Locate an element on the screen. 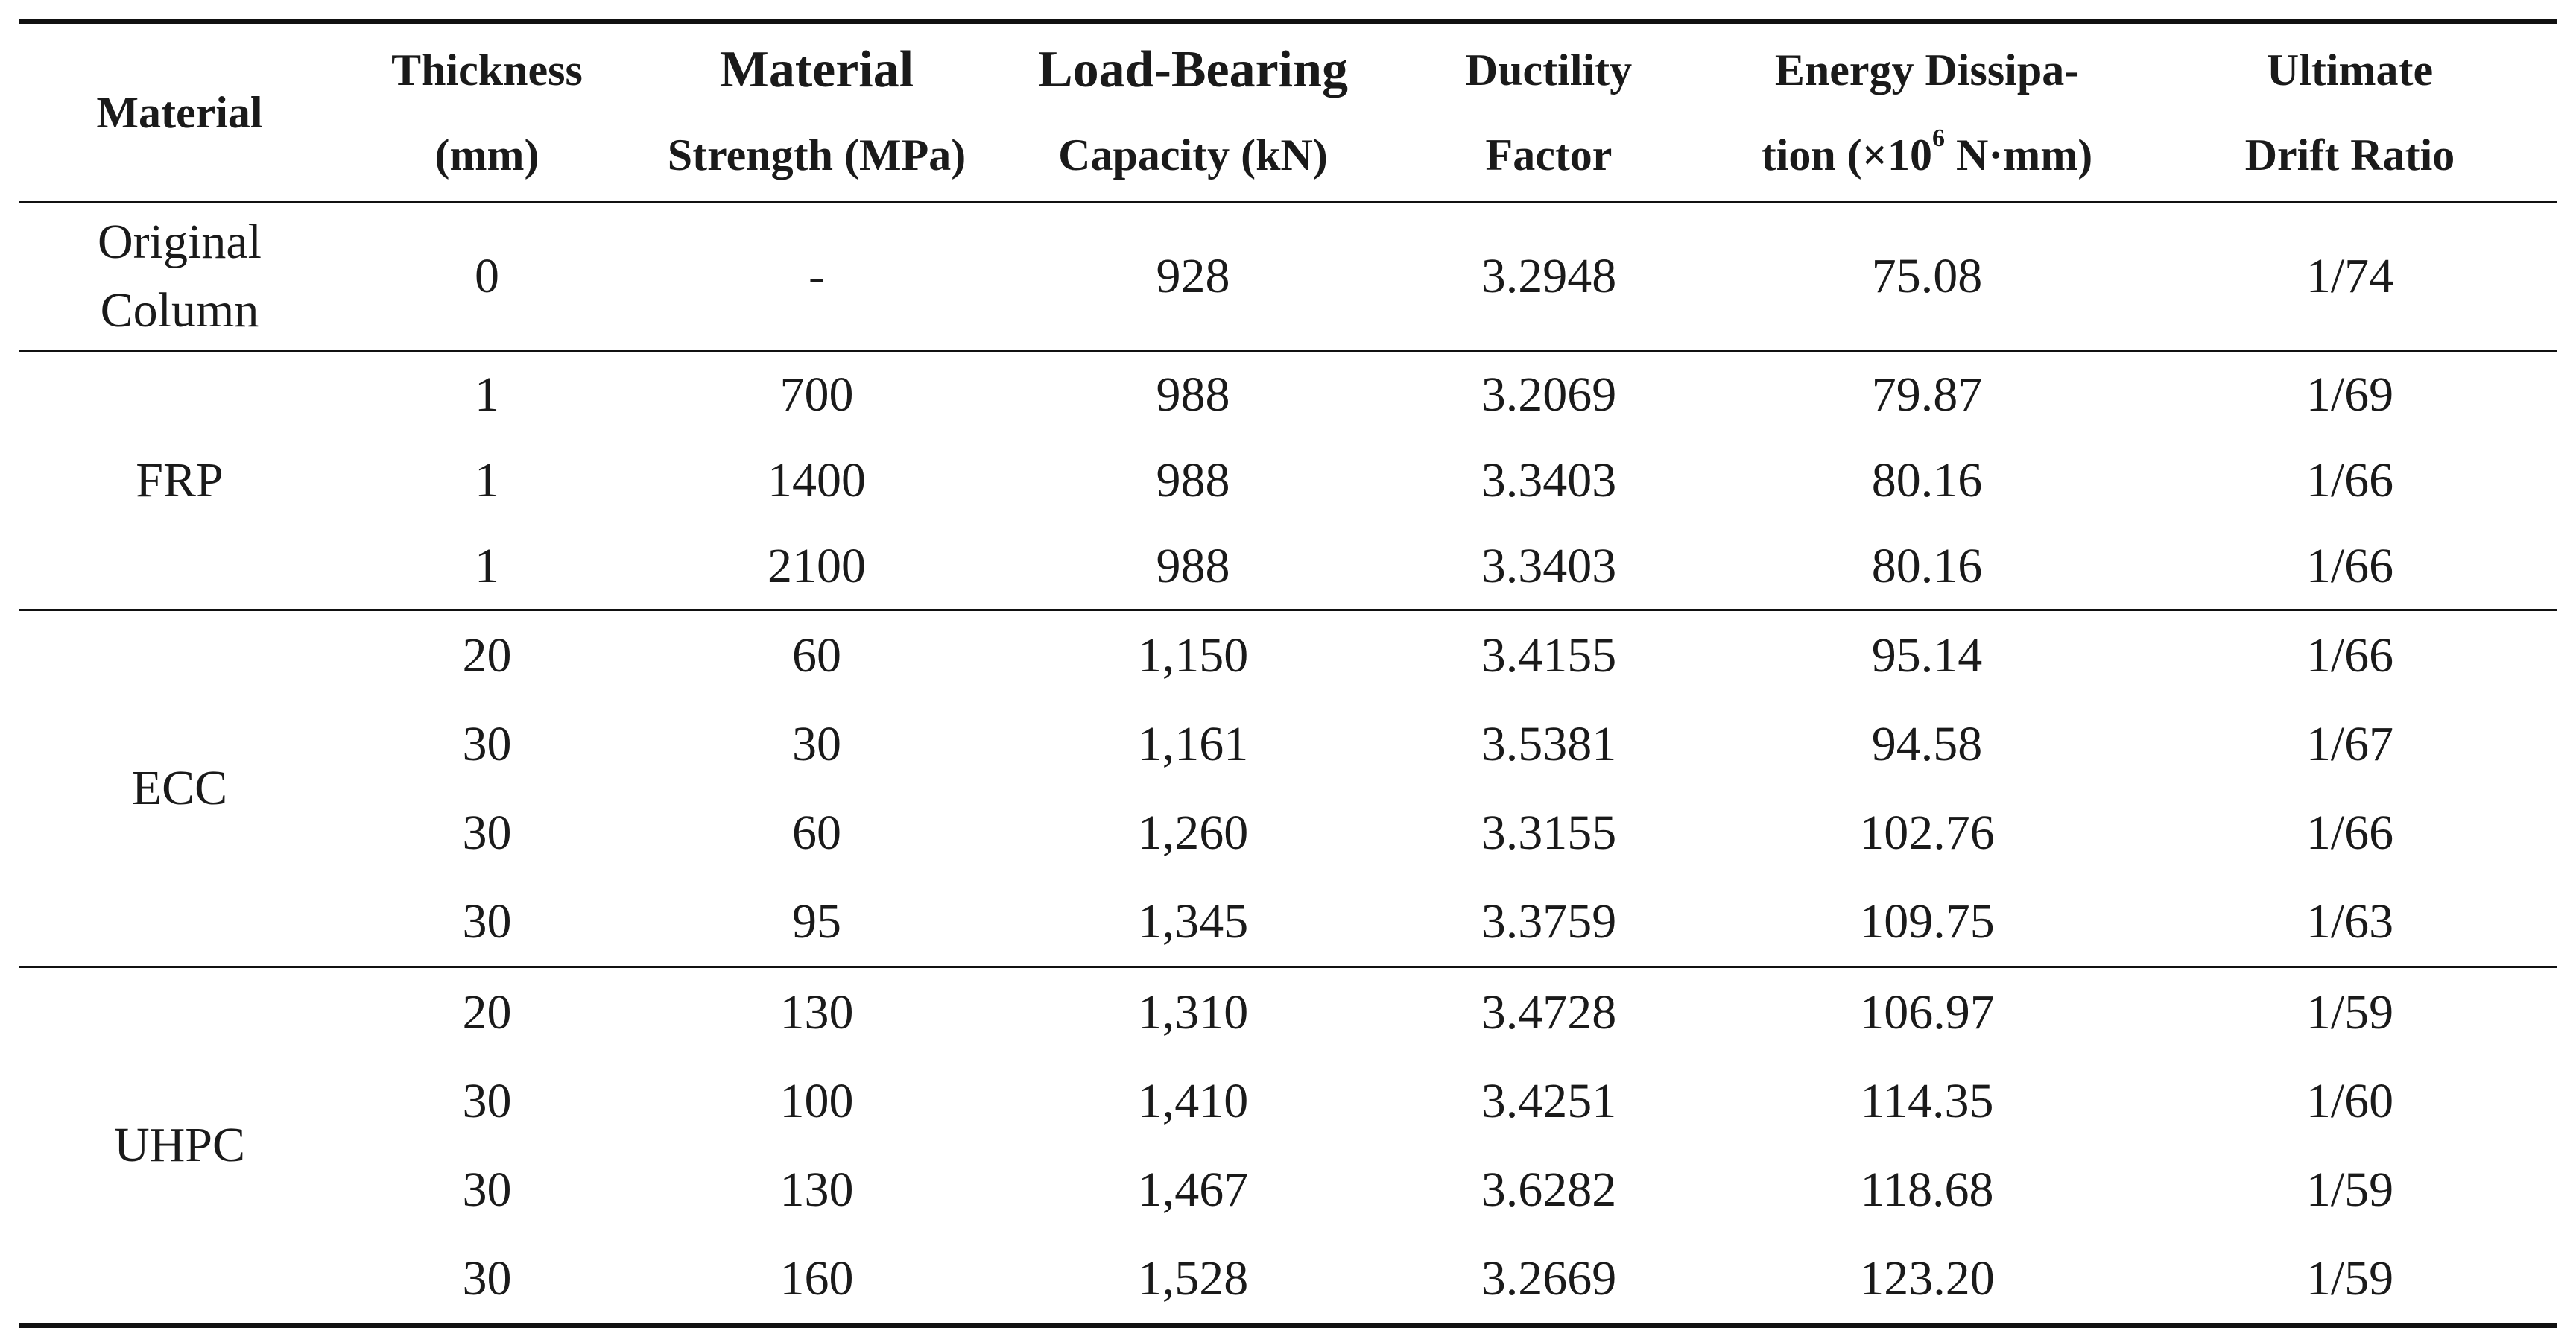 The image size is (2576, 1328). material-cell: Original Column is located at coordinates (179, 277).